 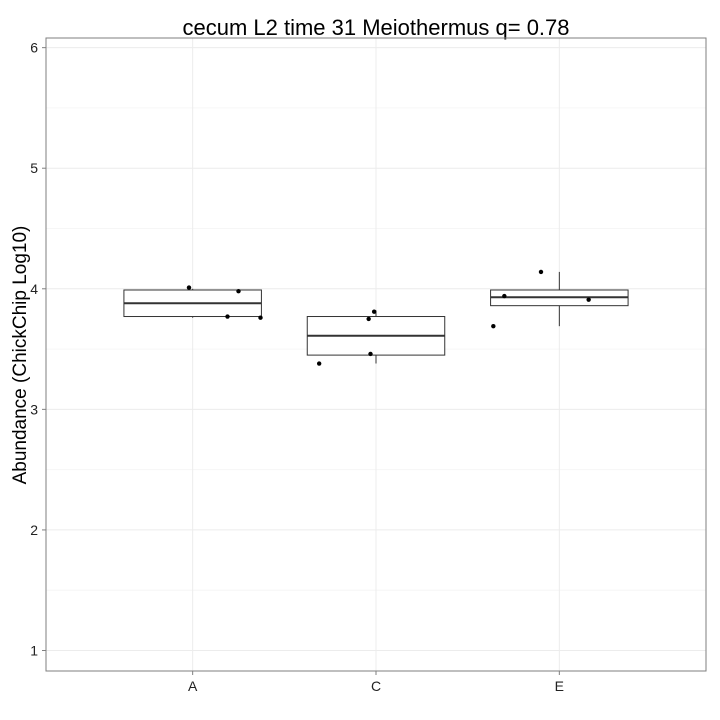 I want to click on box-C, so click(x=376, y=337).